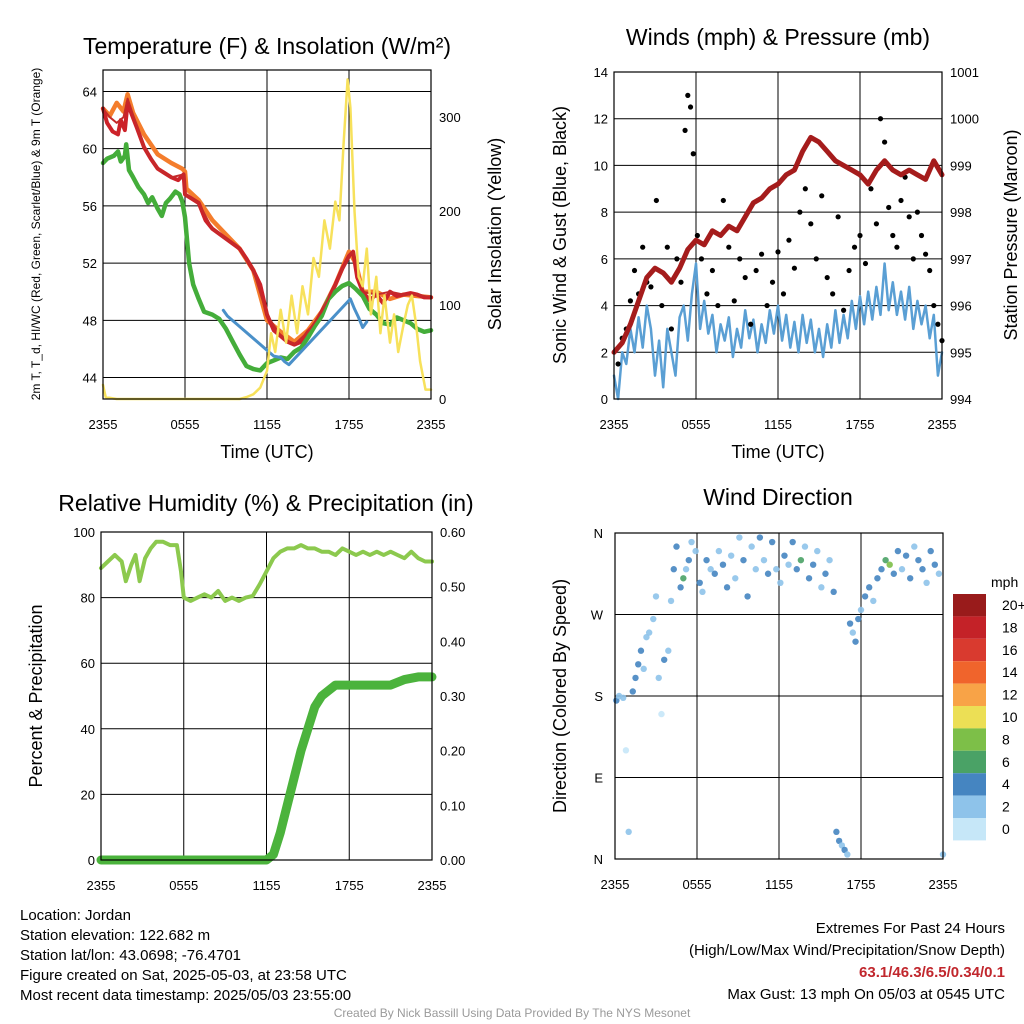 Image resolution: width=1024 pixels, height=1024 pixels. I want to click on wind-direction-tick-labels: 2355 0555 1155 1755 2355 N E S W N, so click(774, 709).